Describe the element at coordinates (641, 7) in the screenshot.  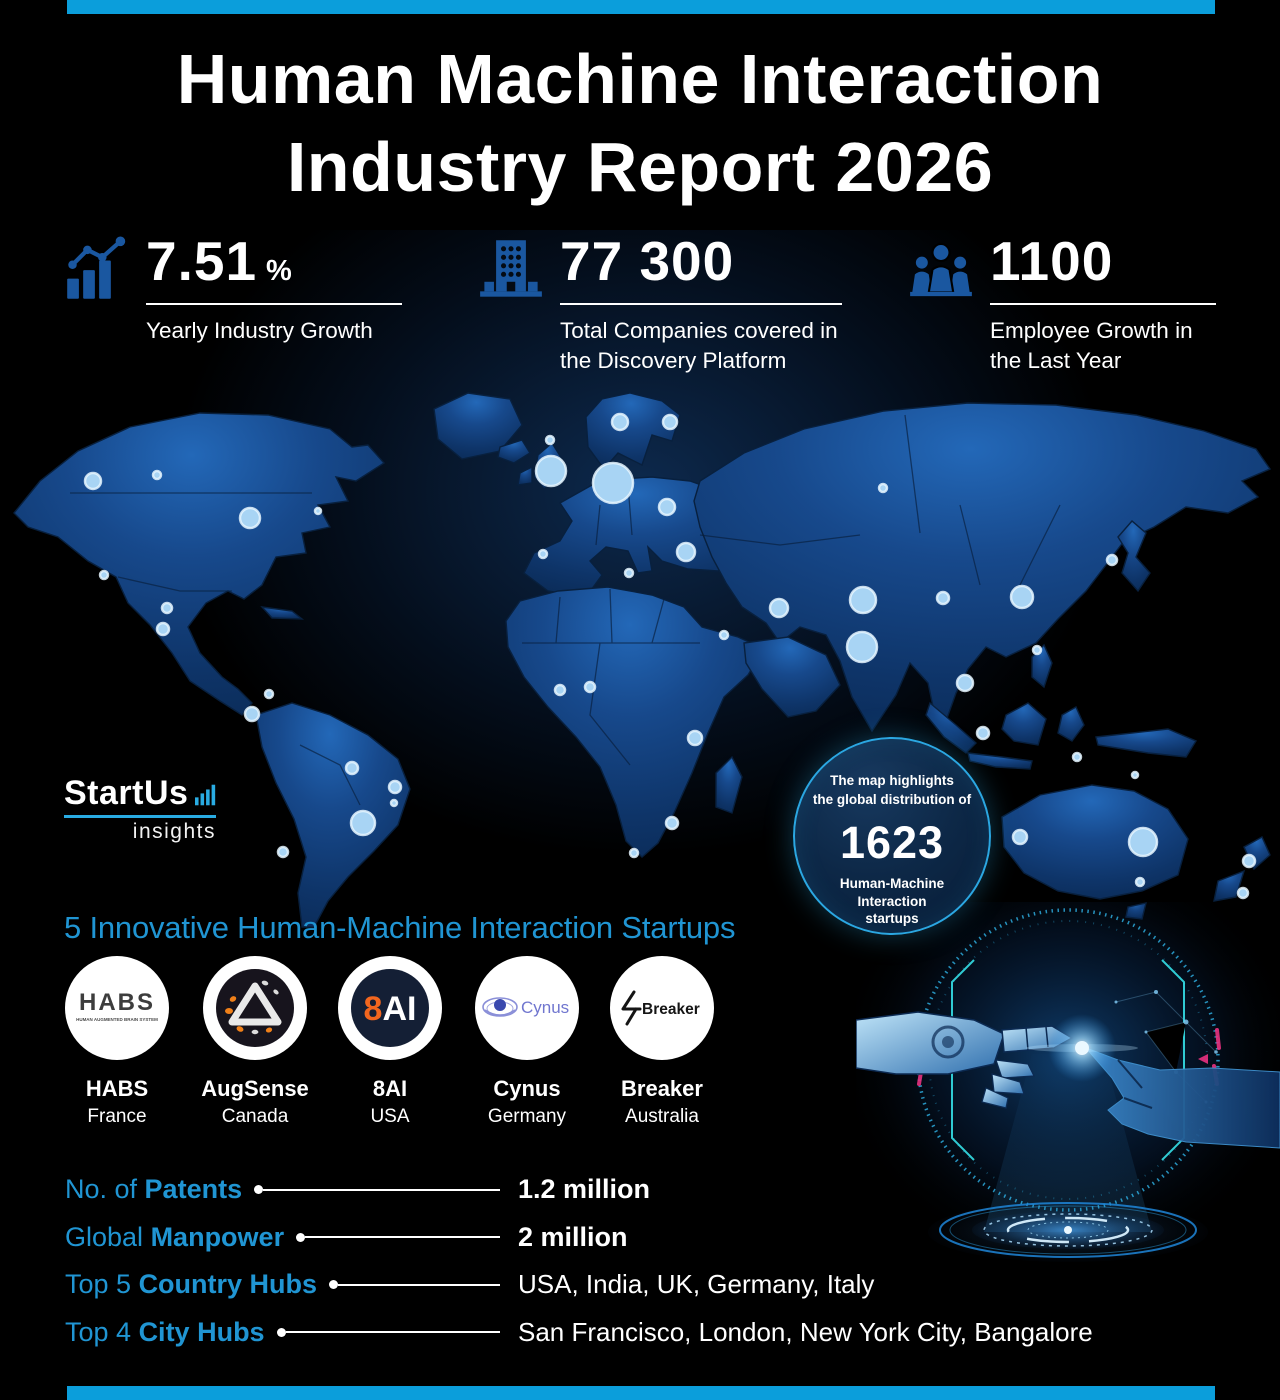
I see `top-accent-bar` at that location.